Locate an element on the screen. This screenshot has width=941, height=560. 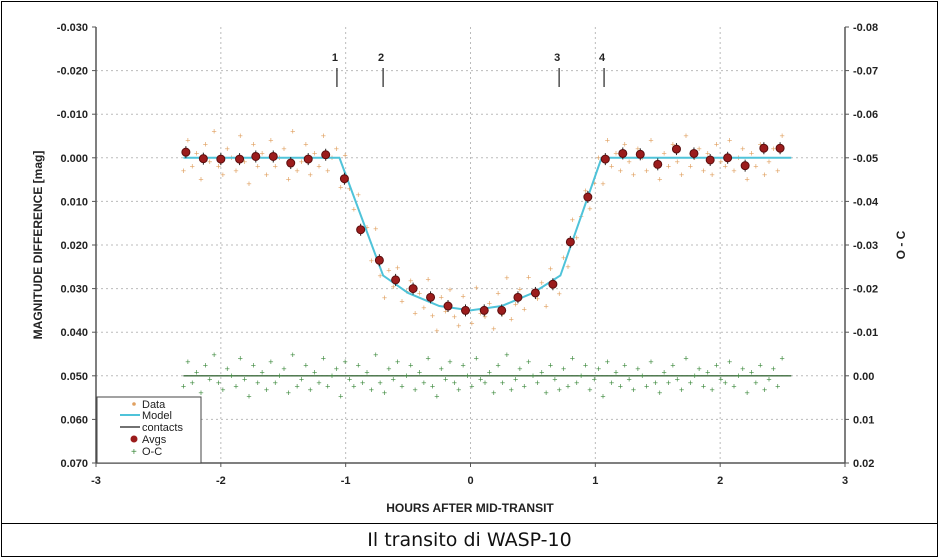
figure-caption: Il transito di WASP-10 is located at coordinates (469, 540).